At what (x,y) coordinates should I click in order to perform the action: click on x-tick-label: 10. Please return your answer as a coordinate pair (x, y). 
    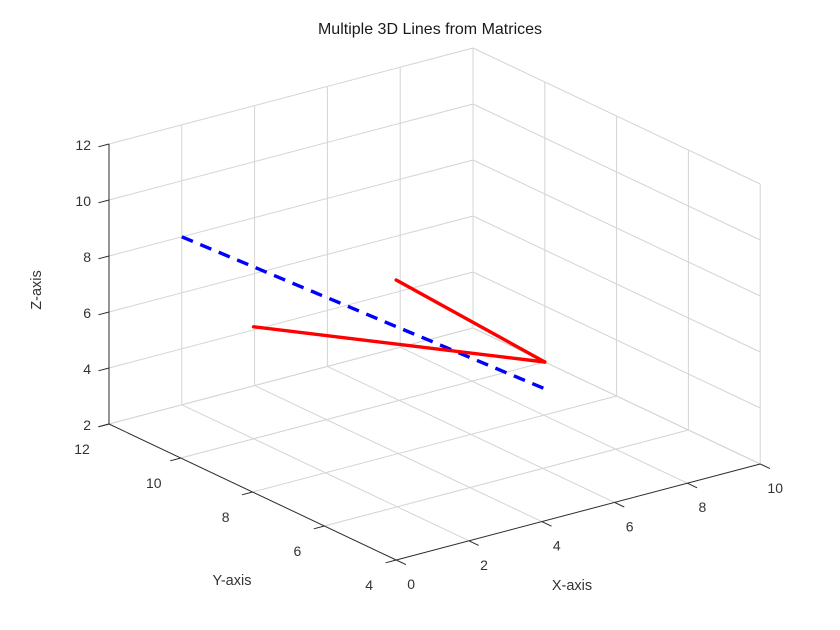
    Looking at the image, I should click on (775, 488).